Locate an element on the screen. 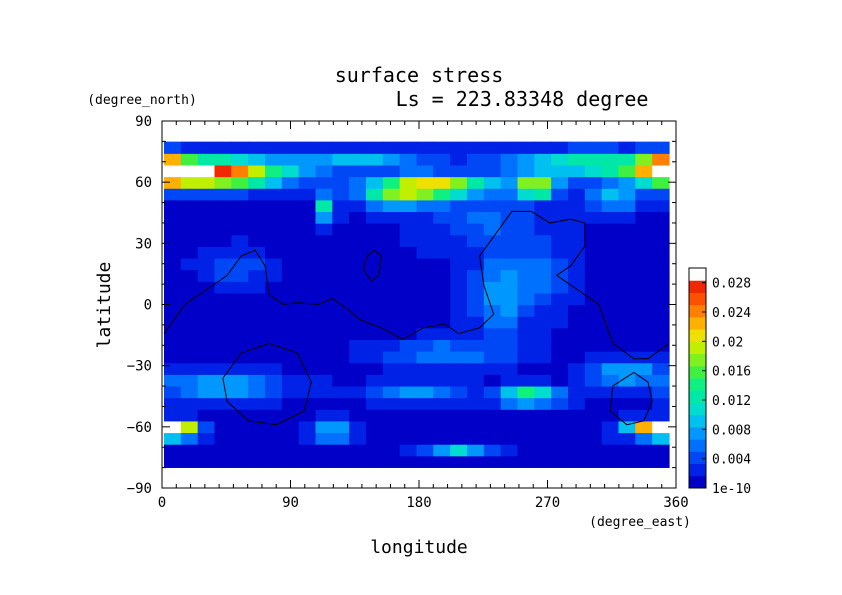 The width and height of the screenshot is (842, 595). colorbar-label: 0.024 is located at coordinates (731, 313).